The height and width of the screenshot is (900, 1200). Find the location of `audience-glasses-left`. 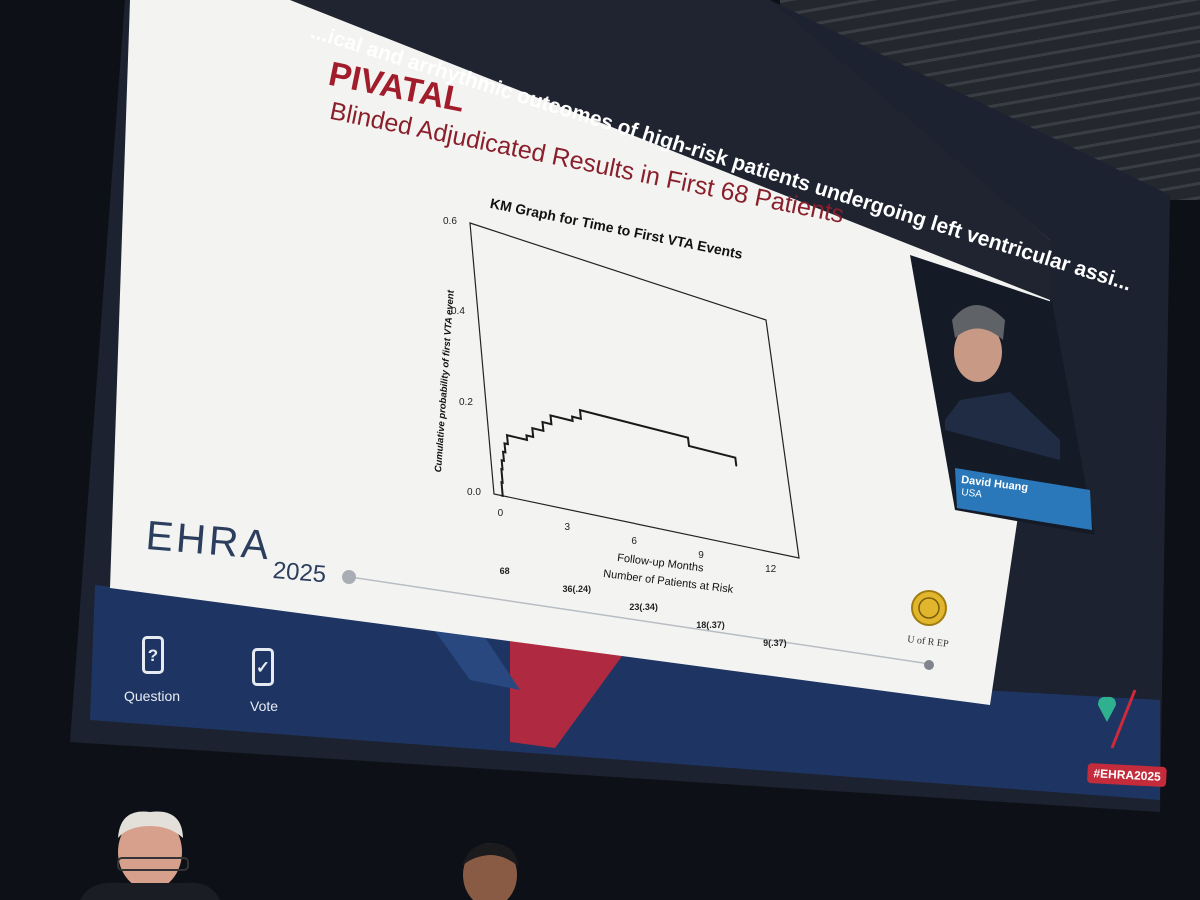

audience-glasses-left is located at coordinates (153, 864).